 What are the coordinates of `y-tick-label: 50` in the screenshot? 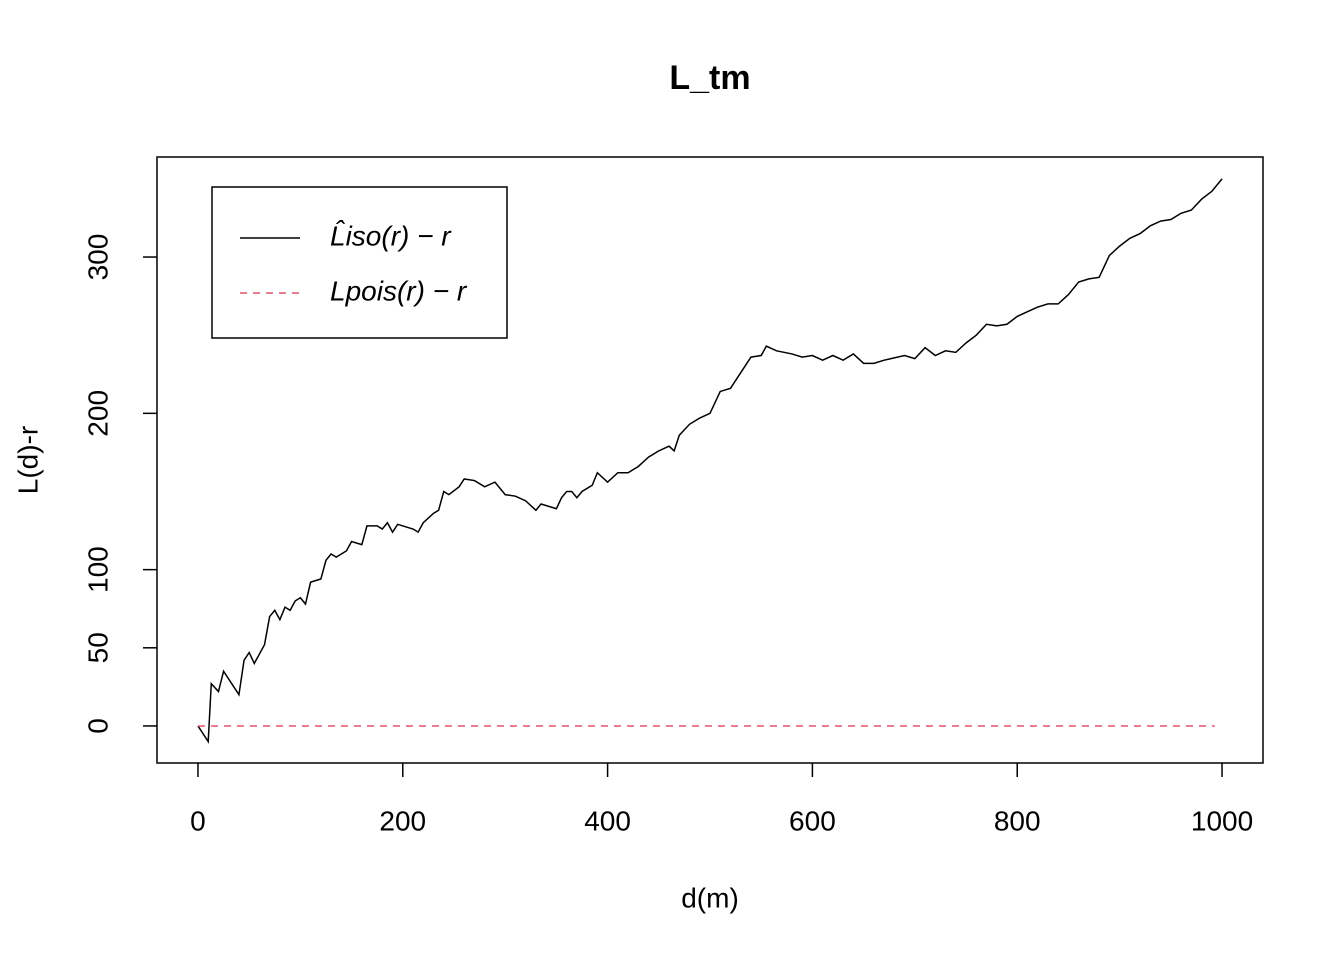 It's located at (97, 647).